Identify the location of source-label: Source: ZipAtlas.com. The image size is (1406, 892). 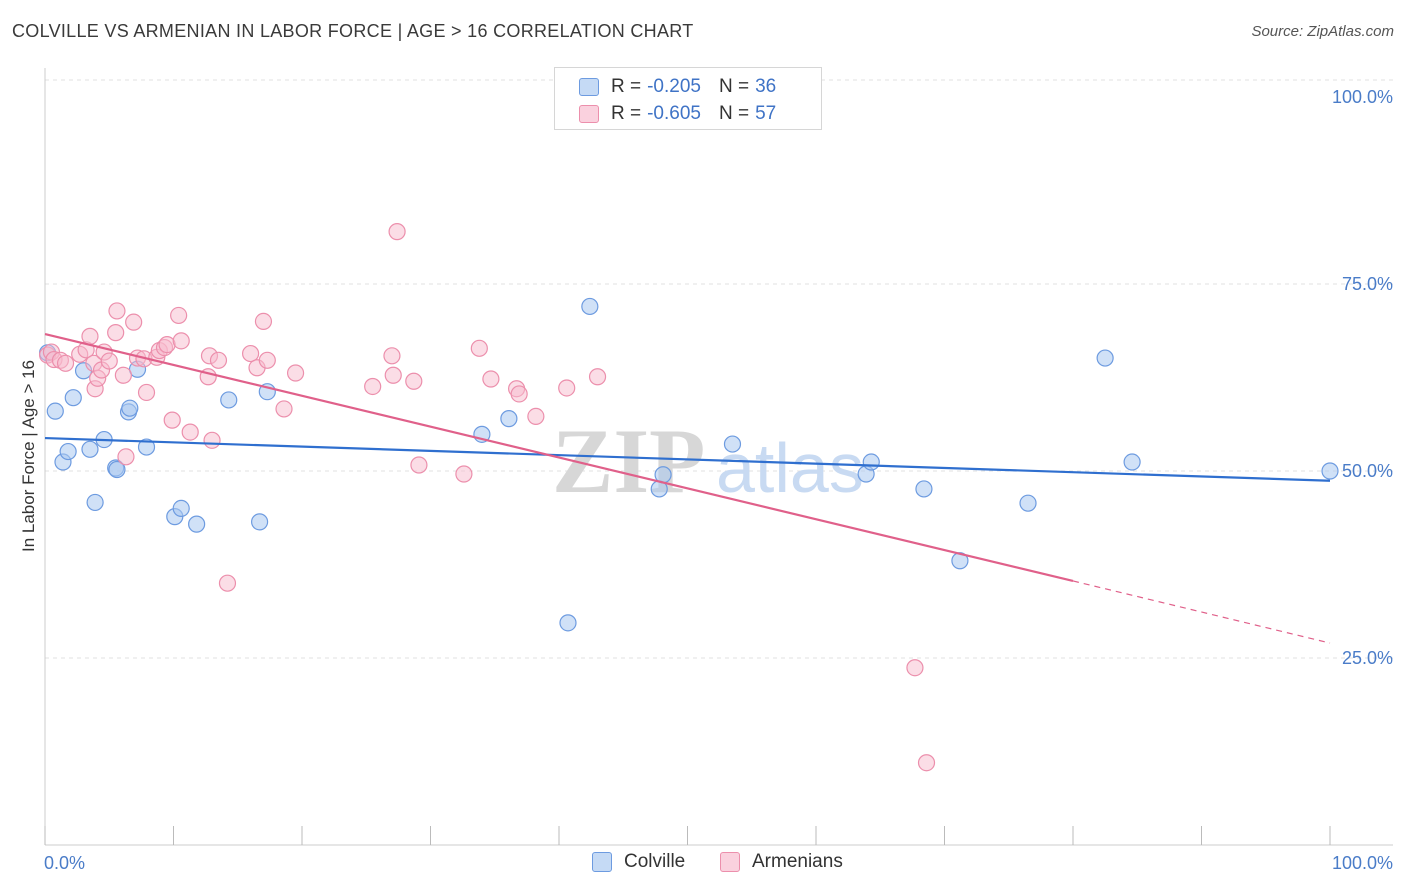
(1322, 31).